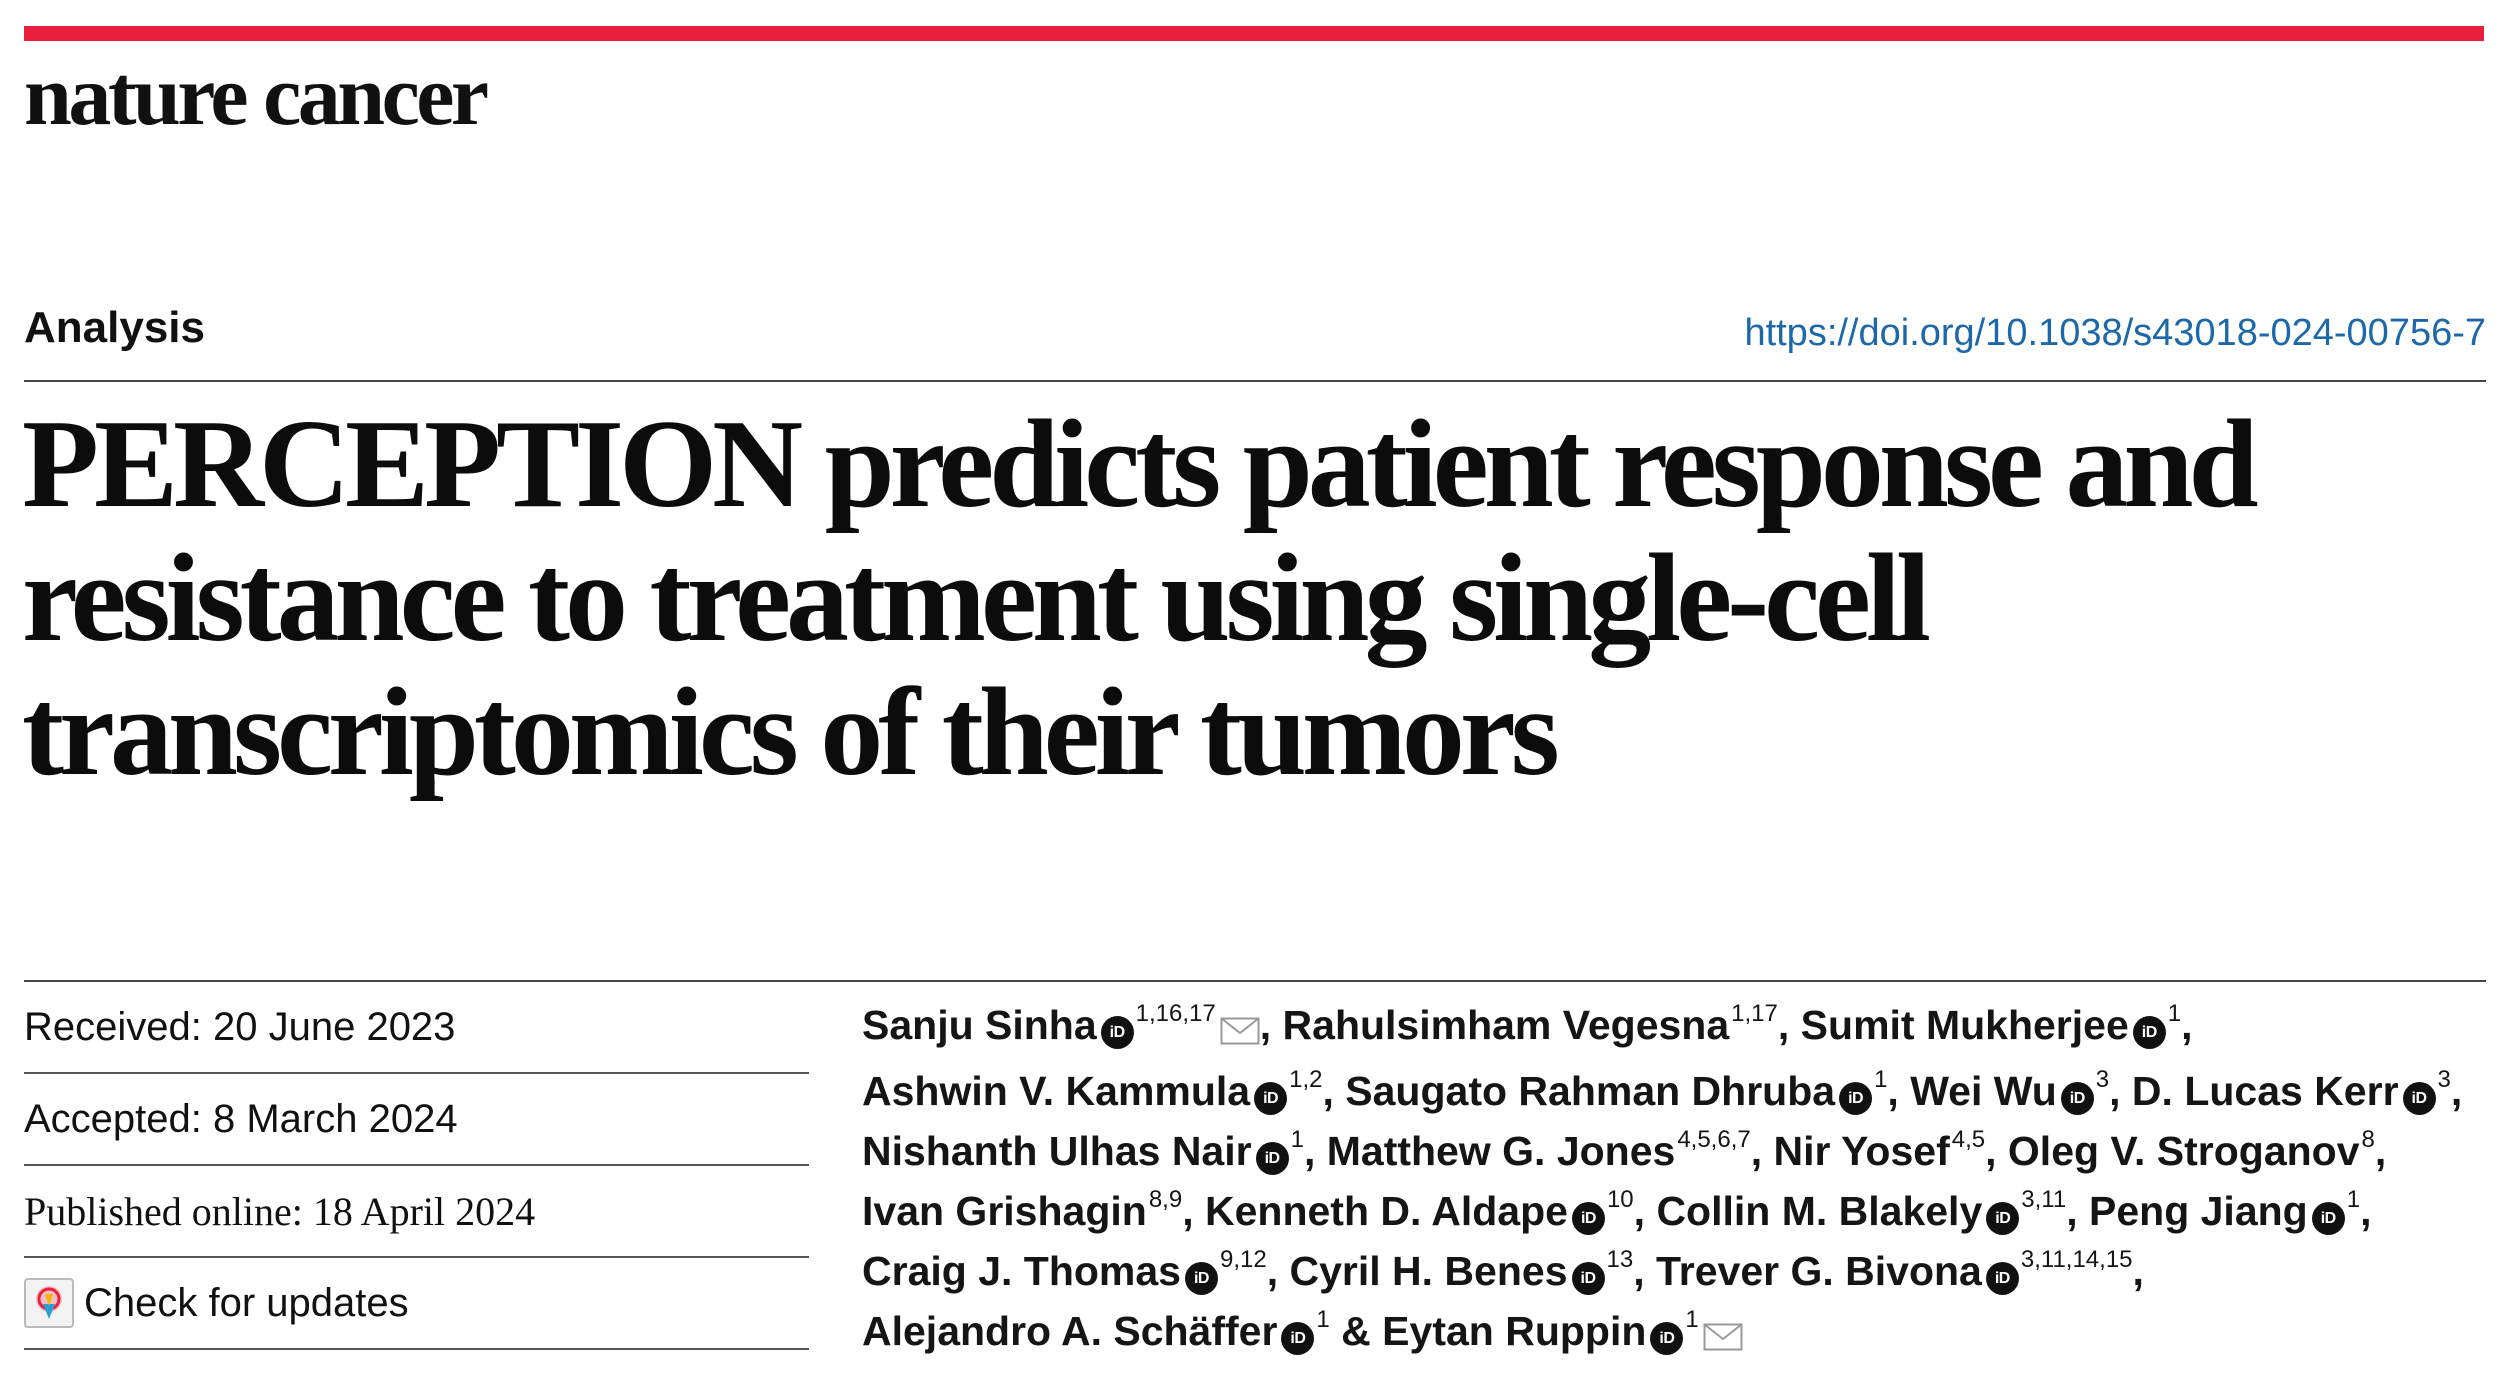 The image size is (2507, 1373). I want to click on author: Ashwin V. Kammula iD1,2, so click(1092, 1090).